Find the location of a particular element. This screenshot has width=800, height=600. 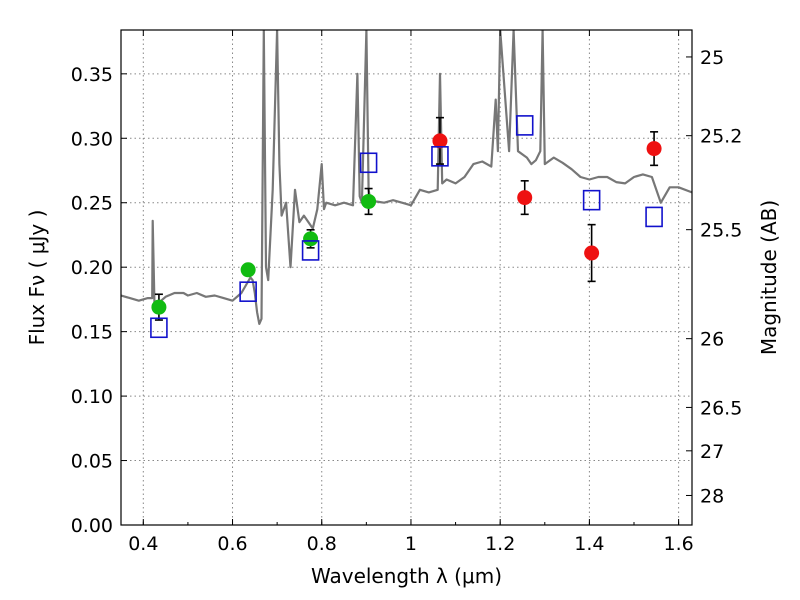

y-tick-label: 0.20 is located at coordinates (92, 268).